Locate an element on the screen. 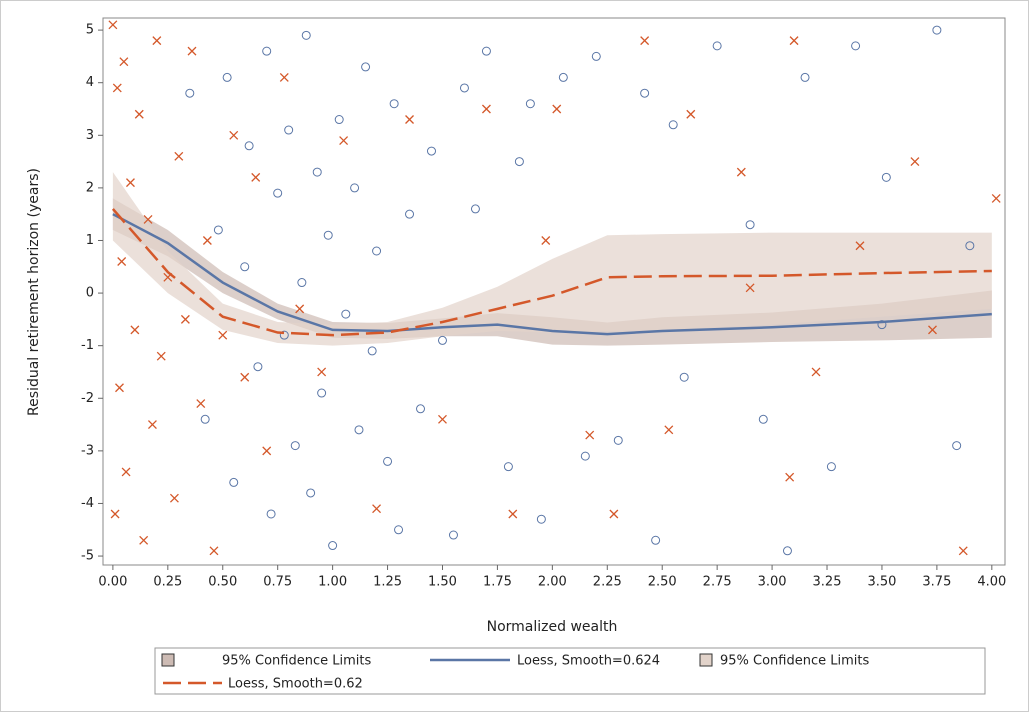 This screenshot has width=1029, height=716. legend-label: 95% Confidence Limits is located at coordinates (296, 661).